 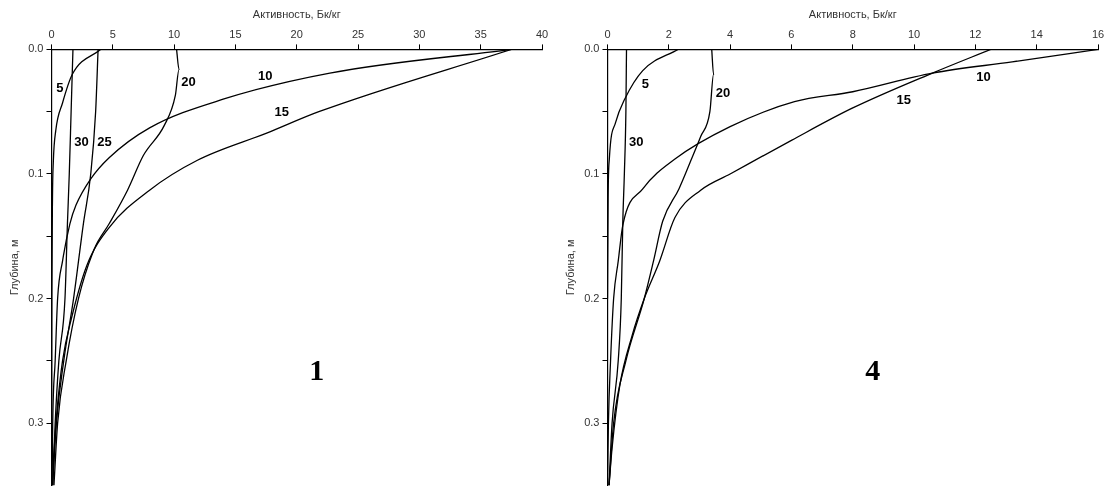 What do you see at coordinates (419, 33) in the screenshot?
I see `x-tick-label: 30` at bounding box center [419, 33].